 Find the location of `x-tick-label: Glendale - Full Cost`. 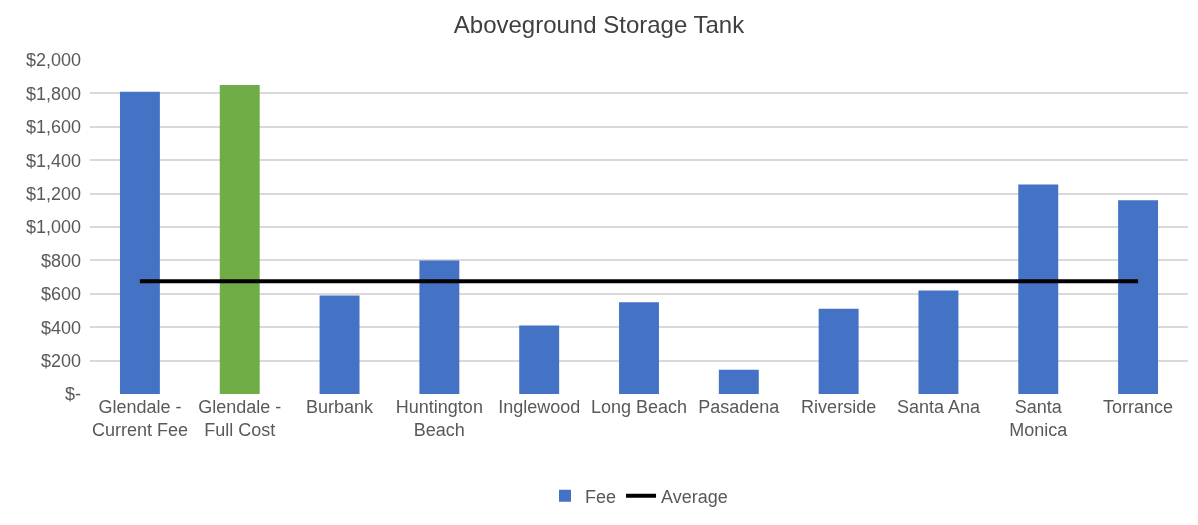

x-tick-label: Glendale - Full Cost is located at coordinates (240, 419).